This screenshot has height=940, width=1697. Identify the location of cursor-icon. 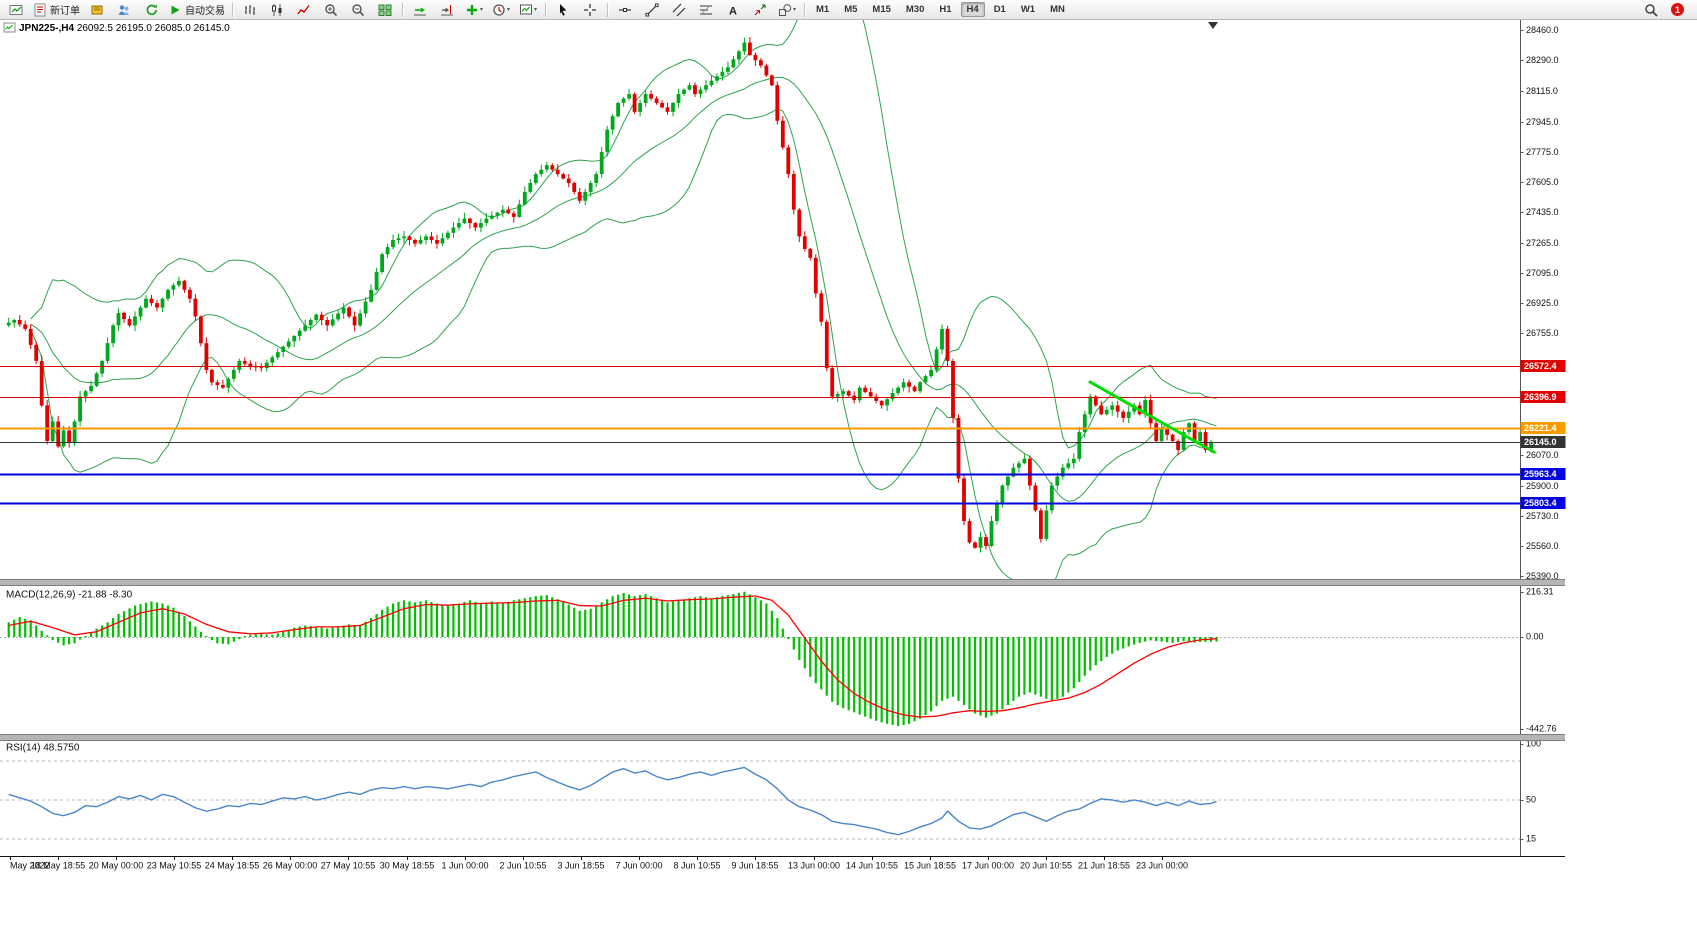
(563, 9).